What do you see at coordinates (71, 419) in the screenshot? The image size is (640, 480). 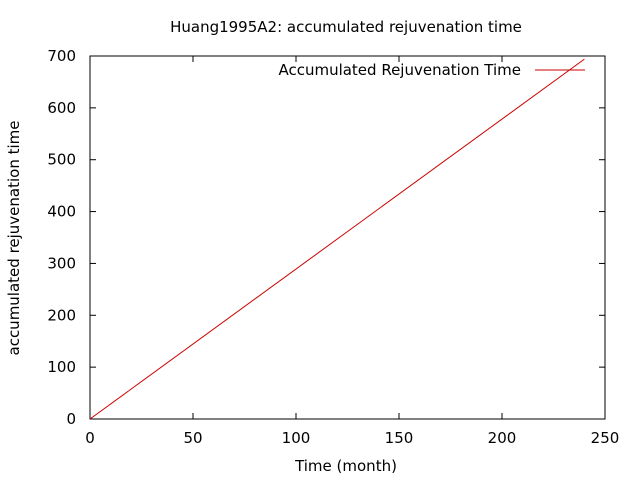 I see `y-tick-label: 0` at bounding box center [71, 419].